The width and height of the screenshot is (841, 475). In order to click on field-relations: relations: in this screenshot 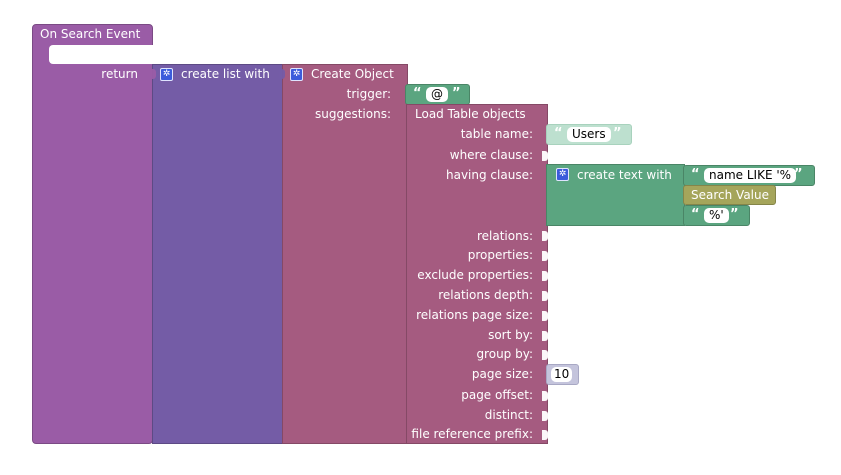, I will do `click(504, 236)`.